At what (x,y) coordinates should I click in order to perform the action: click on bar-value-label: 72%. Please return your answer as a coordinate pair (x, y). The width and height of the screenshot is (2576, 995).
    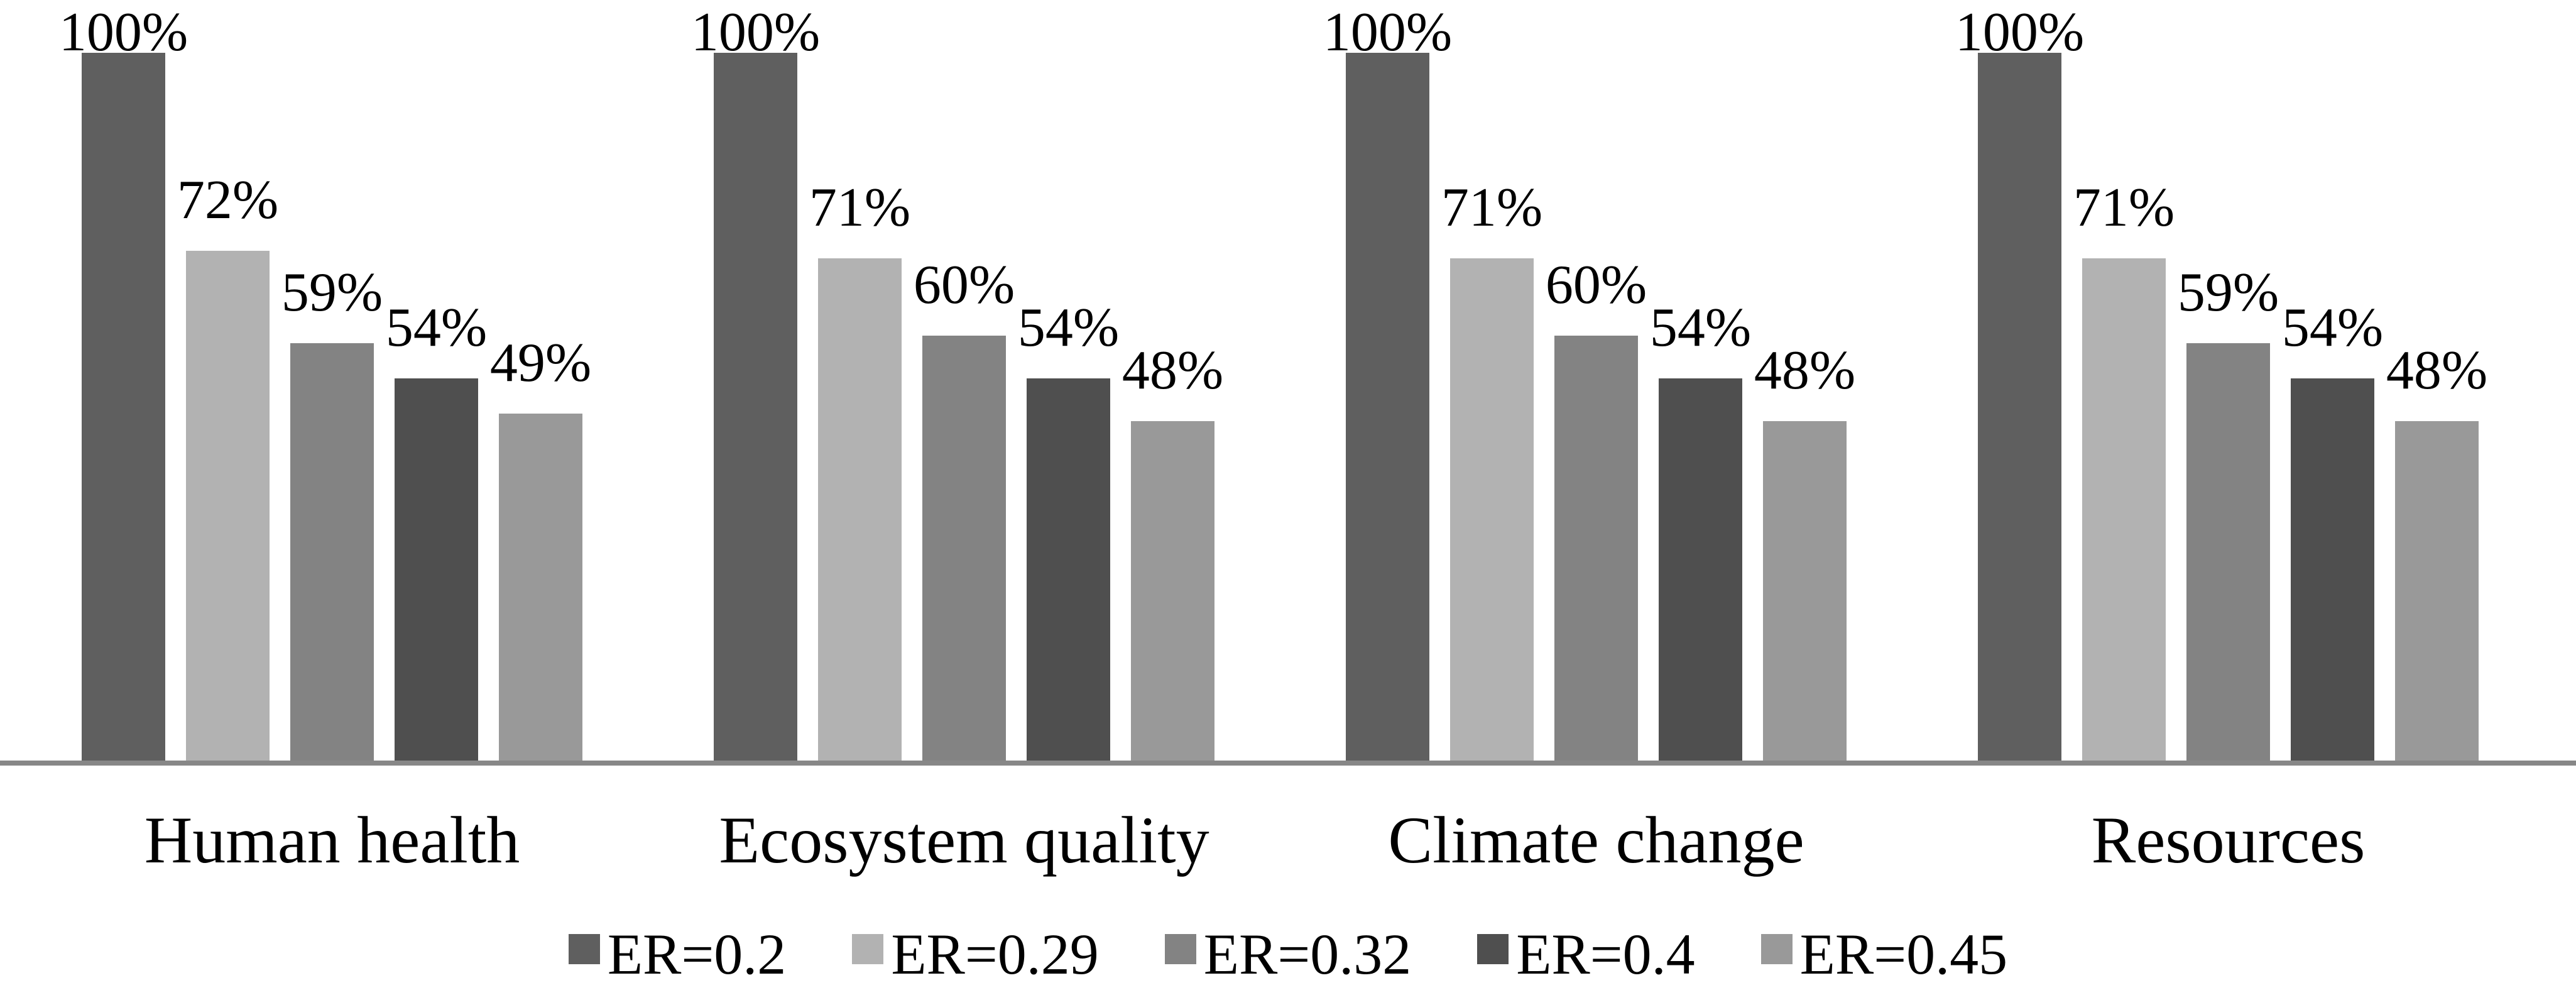
    Looking at the image, I should click on (228, 201).